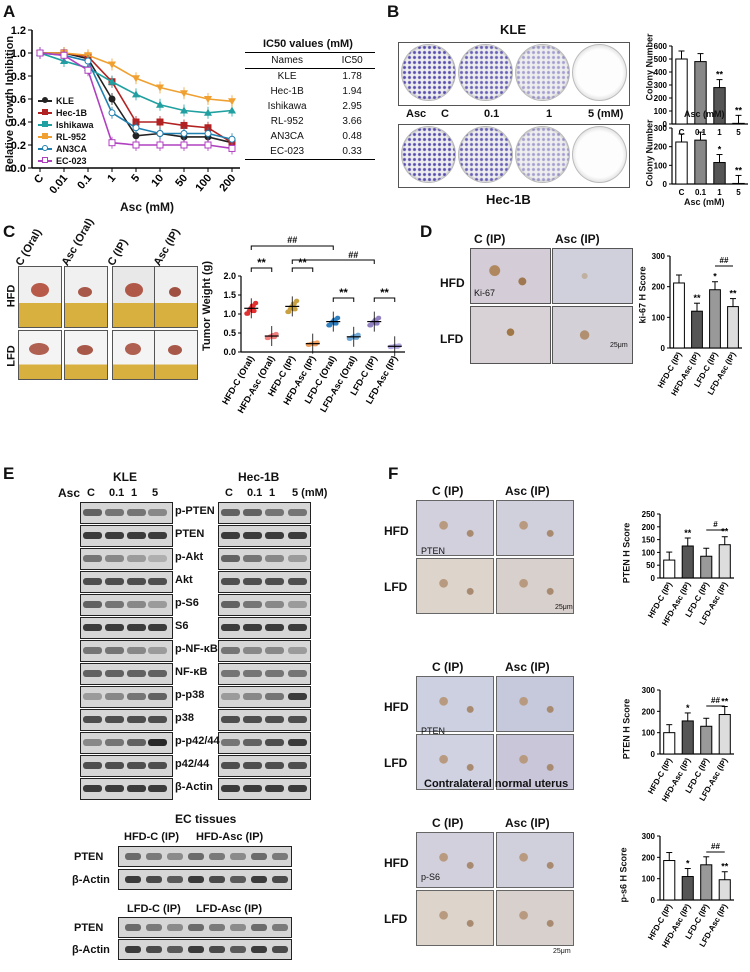  I want to click on ihc-row-label: LFD, so click(396, 919).